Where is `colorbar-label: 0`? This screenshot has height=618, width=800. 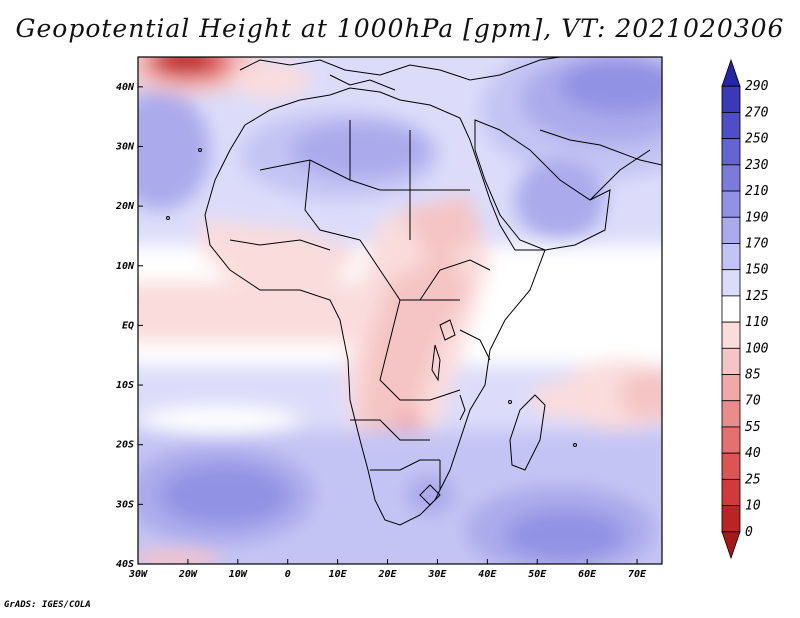 colorbar-label: 0 is located at coordinates (749, 532).